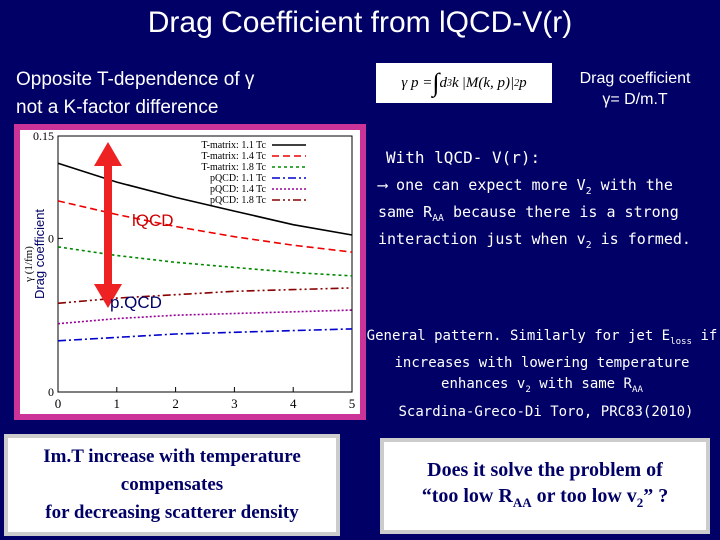  Describe the element at coordinates (635, 99) in the screenshot. I see `drag-definition-line2: γ= D/m.T` at that location.